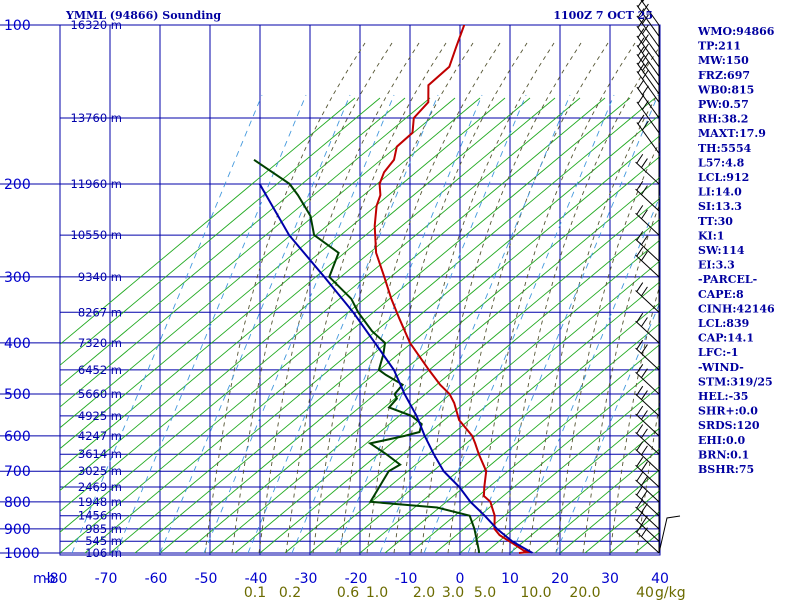 This screenshot has width=800, height=600. I want to click on temperature-tick-label: -20, so click(356, 579).